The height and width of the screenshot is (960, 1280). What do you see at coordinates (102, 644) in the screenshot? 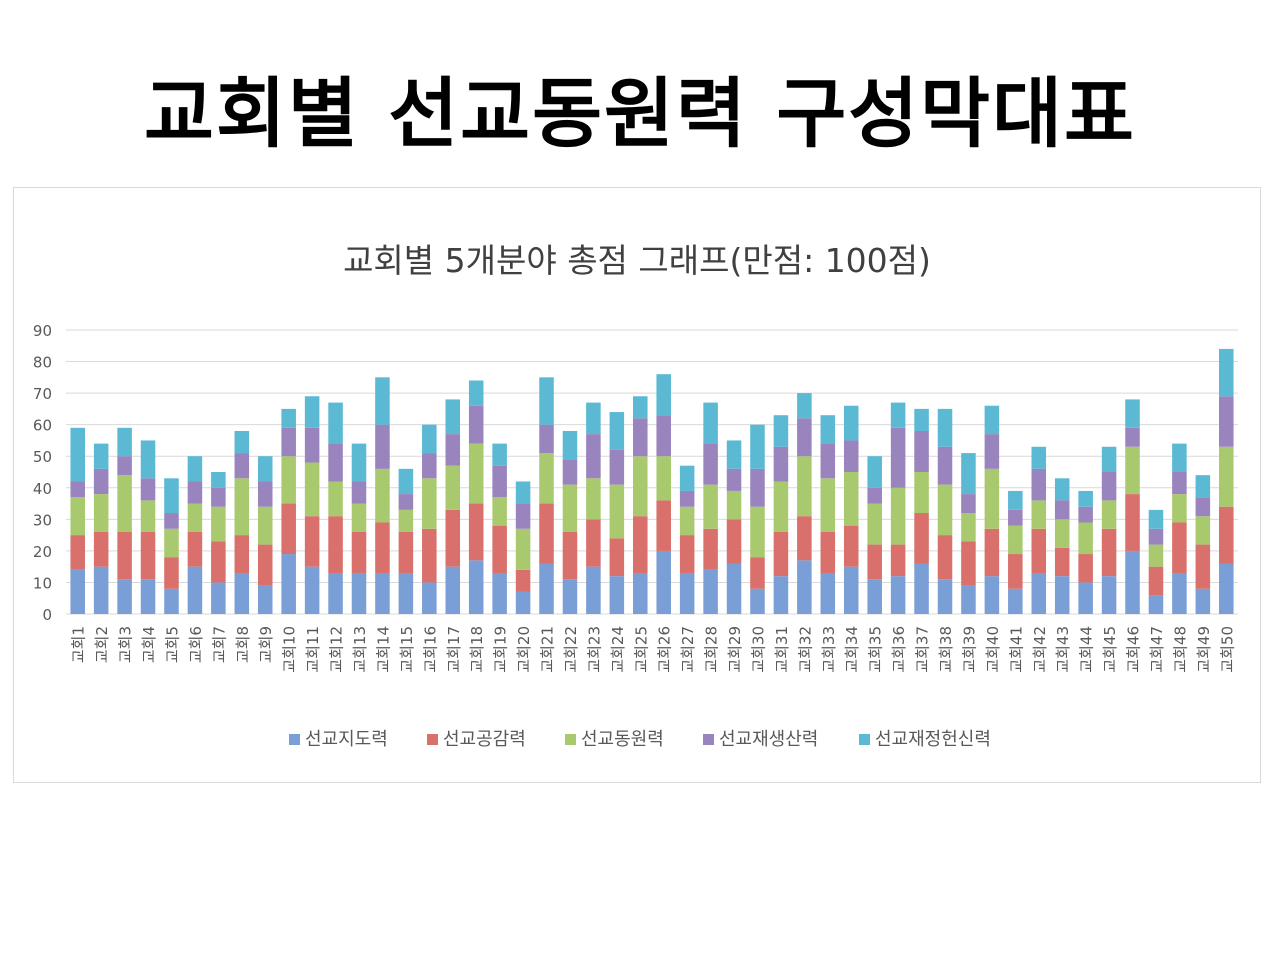
I see `x-tick-label: 교회2` at bounding box center [102, 644].